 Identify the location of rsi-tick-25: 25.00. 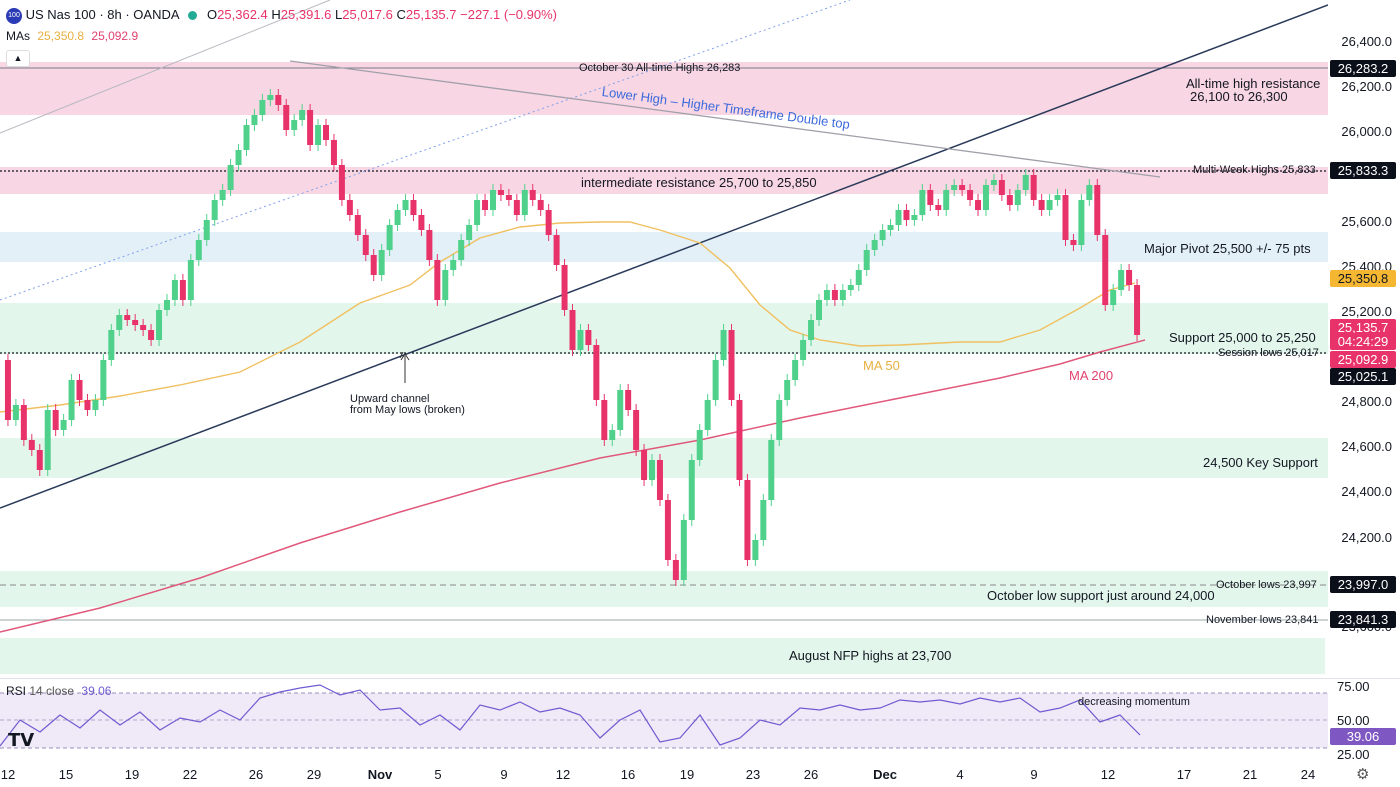
(1353, 754).